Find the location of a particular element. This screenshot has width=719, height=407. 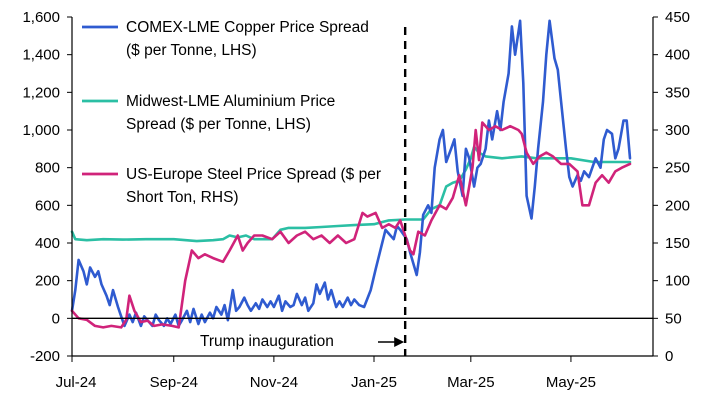

right-tick-label: 350 is located at coordinates (677, 92).